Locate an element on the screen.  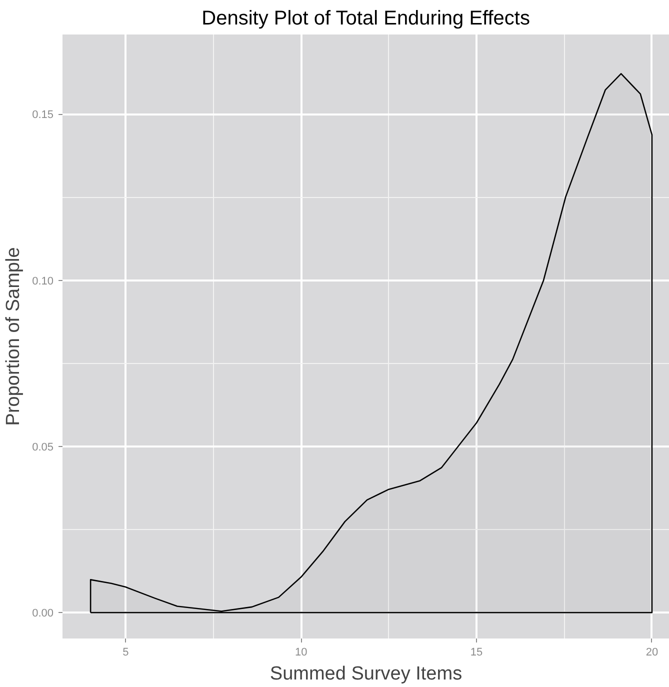
x-tick-label: 10 is located at coordinates (301, 652).